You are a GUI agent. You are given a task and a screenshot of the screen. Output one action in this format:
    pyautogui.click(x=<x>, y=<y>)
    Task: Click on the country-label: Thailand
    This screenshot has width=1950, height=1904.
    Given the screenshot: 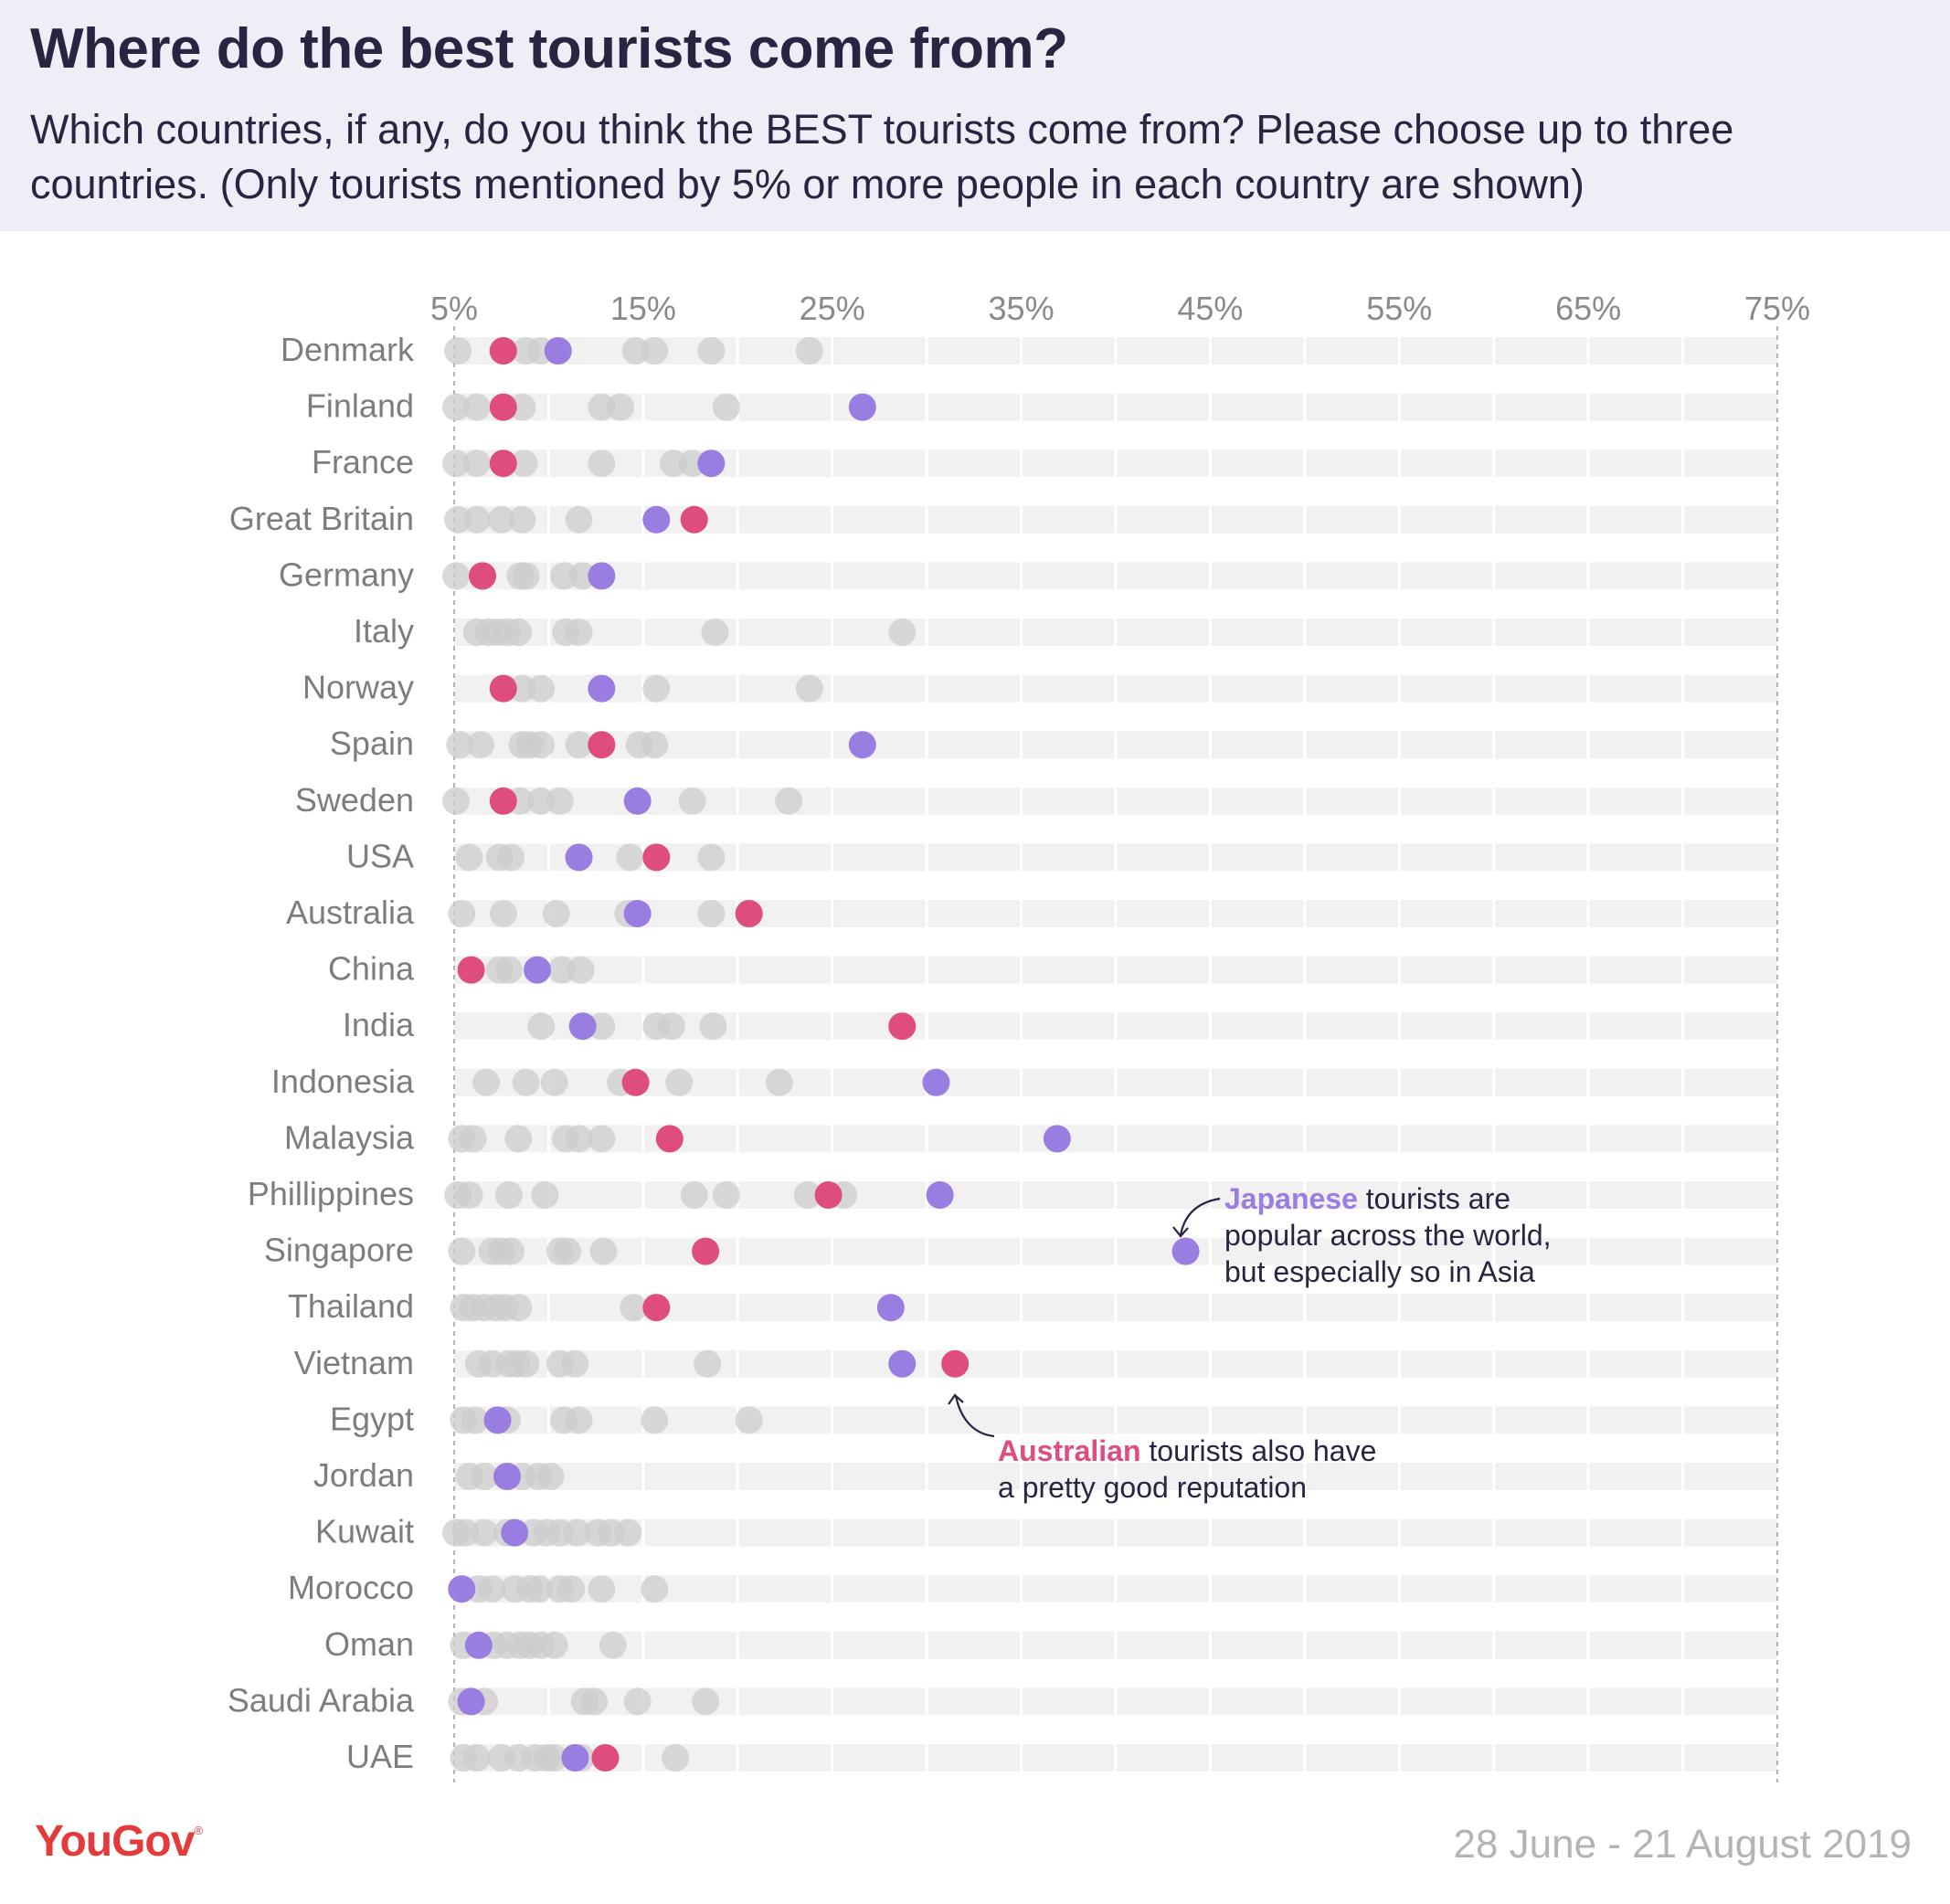 What is the action you would take?
    pyautogui.click(x=351, y=1306)
    